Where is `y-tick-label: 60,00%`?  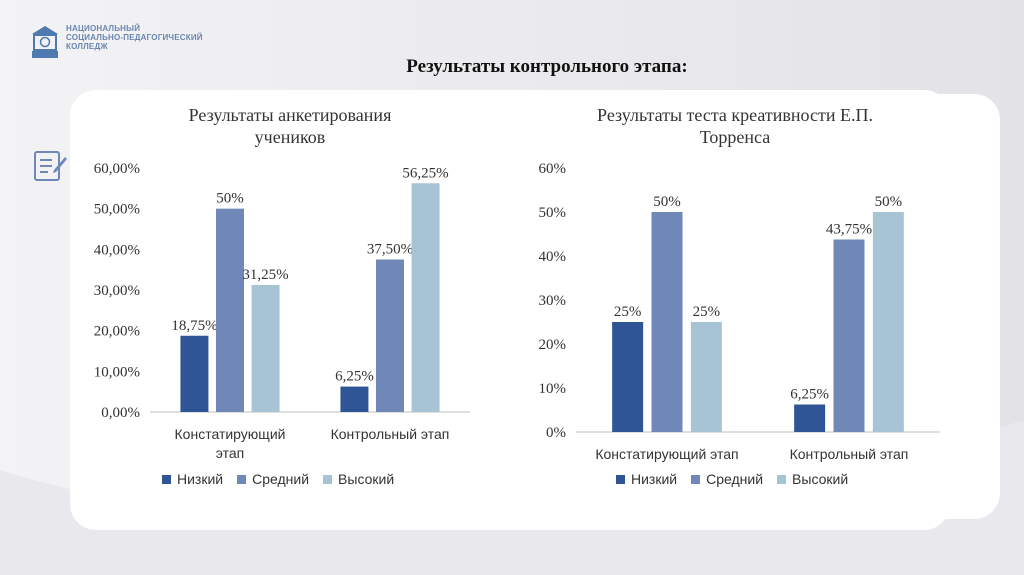
y-tick-label: 60,00% is located at coordinates (117, 169).